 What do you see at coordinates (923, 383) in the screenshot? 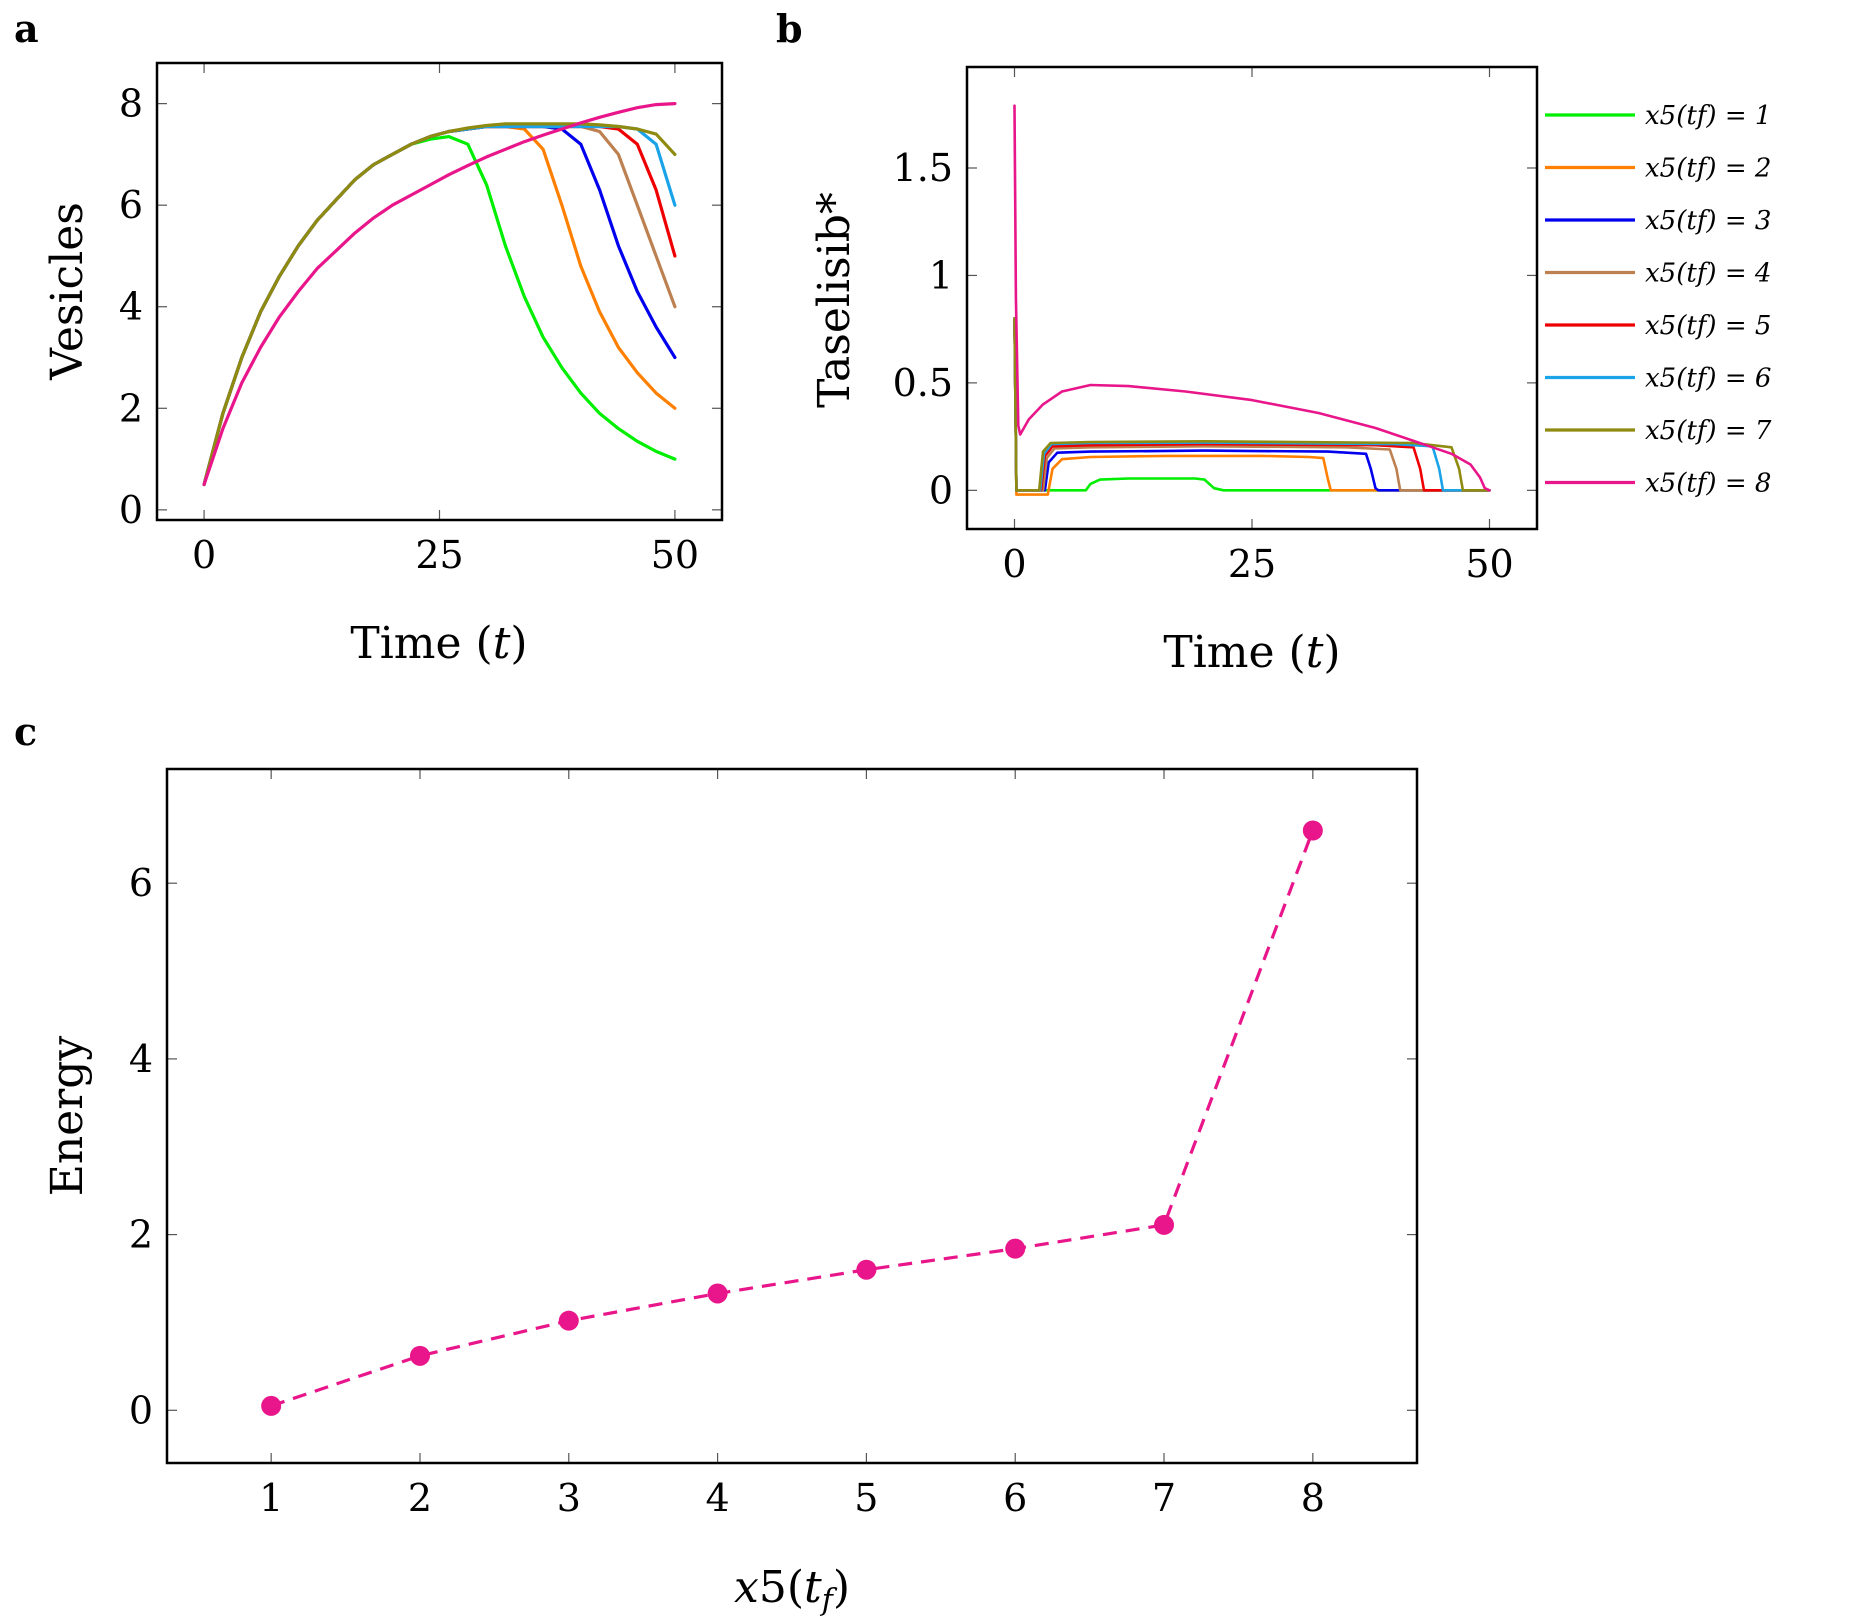
I see `y-tick-label: 0.5` at bounding box center [923, 383].